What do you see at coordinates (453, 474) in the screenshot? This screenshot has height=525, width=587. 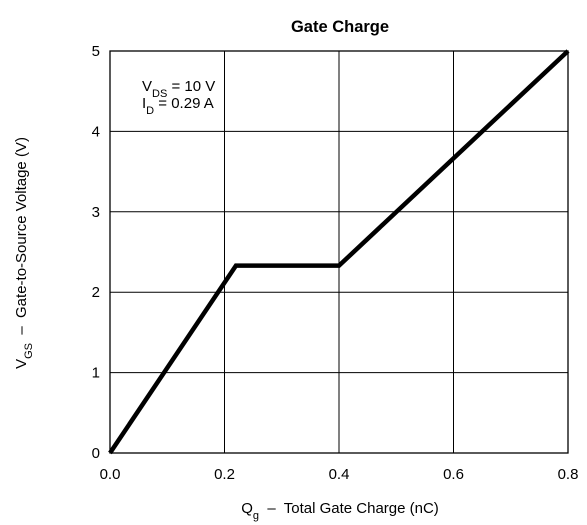 I see `x-tick-label: 0.6` at bounding box center [453, 474].